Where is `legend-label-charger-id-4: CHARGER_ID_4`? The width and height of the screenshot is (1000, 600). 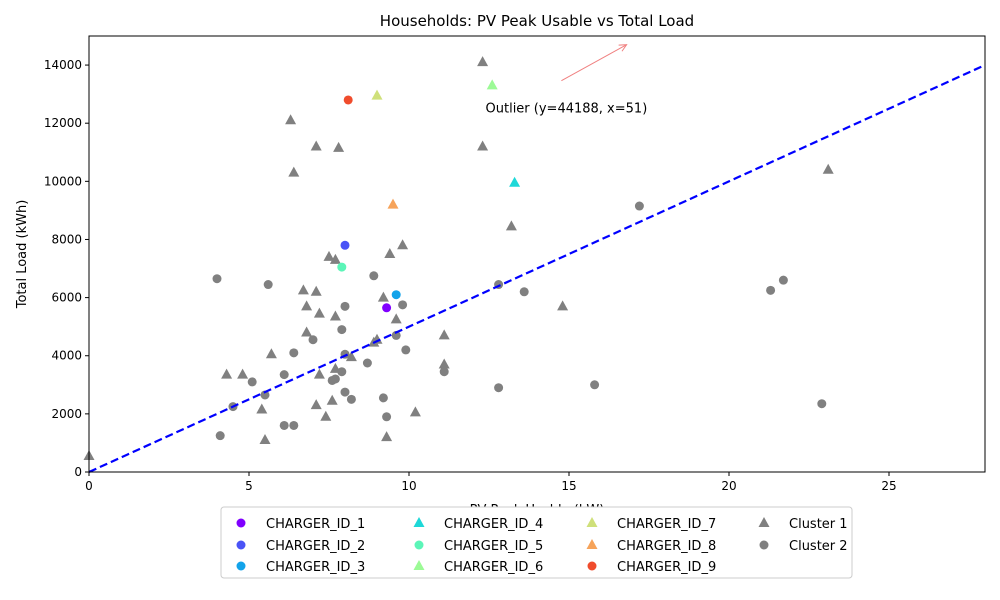
legend-label-charger-id-4: CHARGER_ID_4 is located at coordinates (493, 524).